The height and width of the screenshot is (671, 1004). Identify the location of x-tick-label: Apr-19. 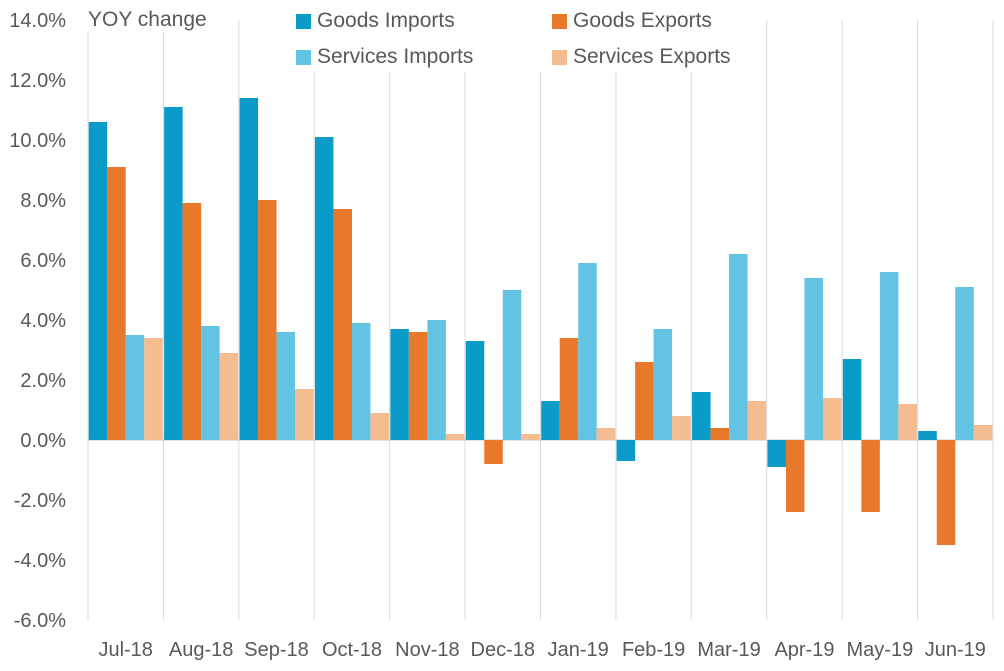
(804, 650).